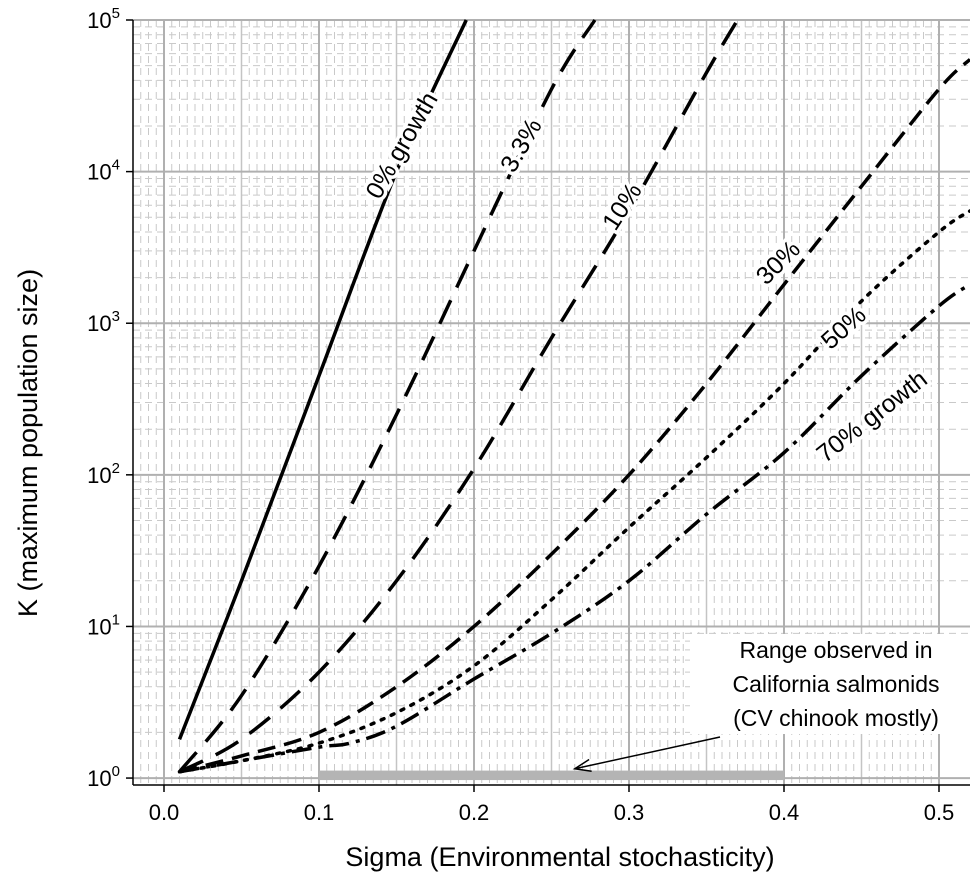 This screenshot has height=886, width=970. What do you see at coordinates (836, 718) in the screenshot?
I see `annotation-line-3: (CV chinook mostly)` at bounding box center [836, 718].